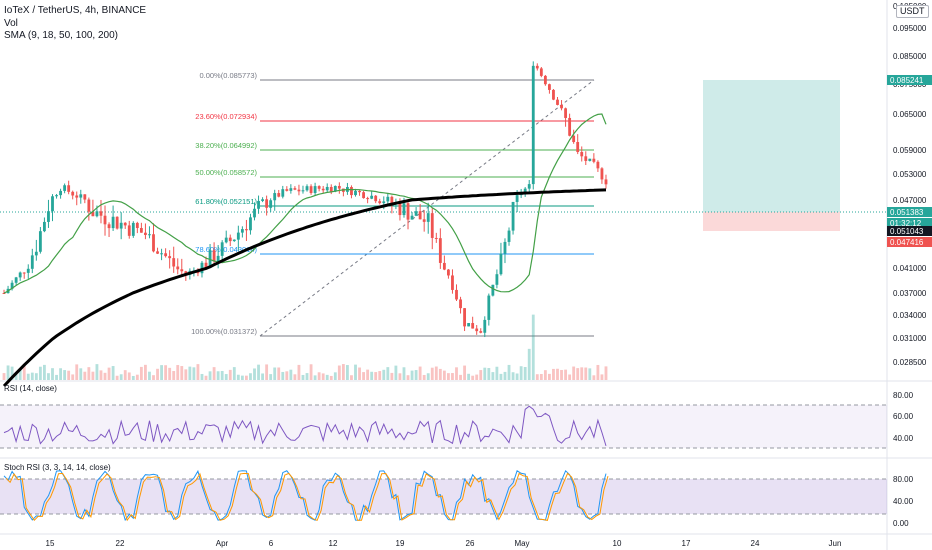 The height and width of the screenshot is (550, 932). What do you see at coordinates (470, 543) in the screenshot?
I see `time-axis-tick: 26` at bounding box center [470, 543].